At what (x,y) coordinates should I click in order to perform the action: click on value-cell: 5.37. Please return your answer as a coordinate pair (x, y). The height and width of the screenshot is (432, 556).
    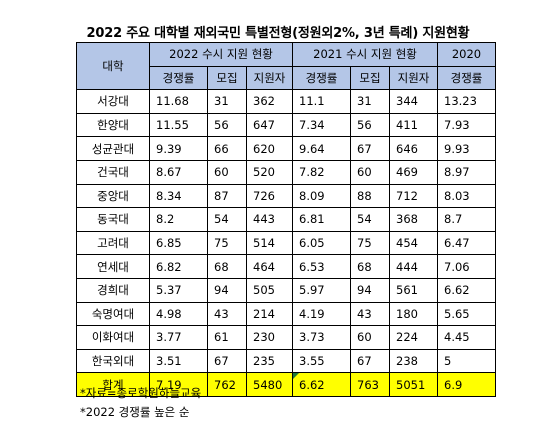
    Looking at the image, I should click on (178, 290).